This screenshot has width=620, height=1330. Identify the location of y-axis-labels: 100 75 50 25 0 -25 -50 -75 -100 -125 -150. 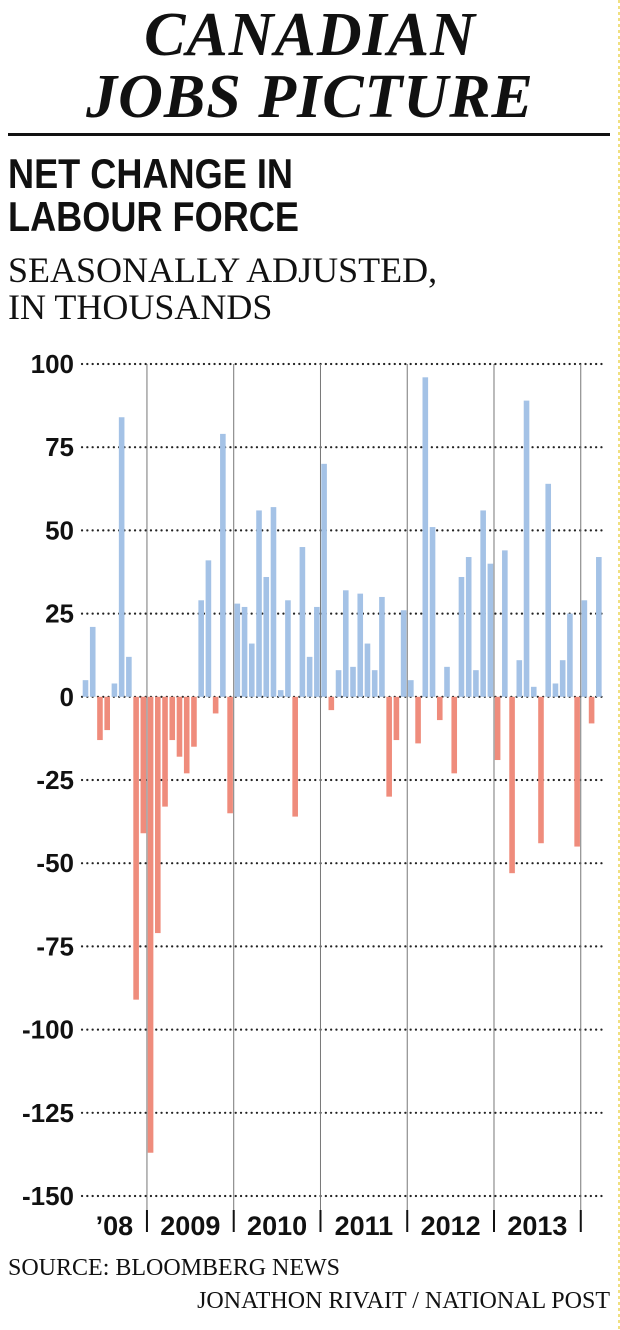
(48, 780).